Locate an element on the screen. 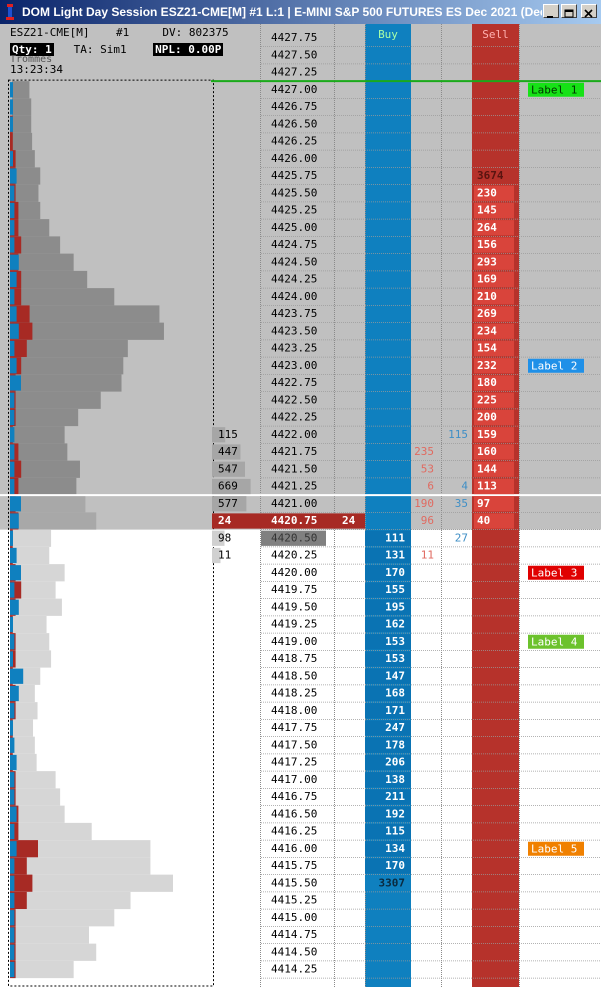 The image size is (601, 987). price-cell: 4424.25 is located at coordinates (294, 279).